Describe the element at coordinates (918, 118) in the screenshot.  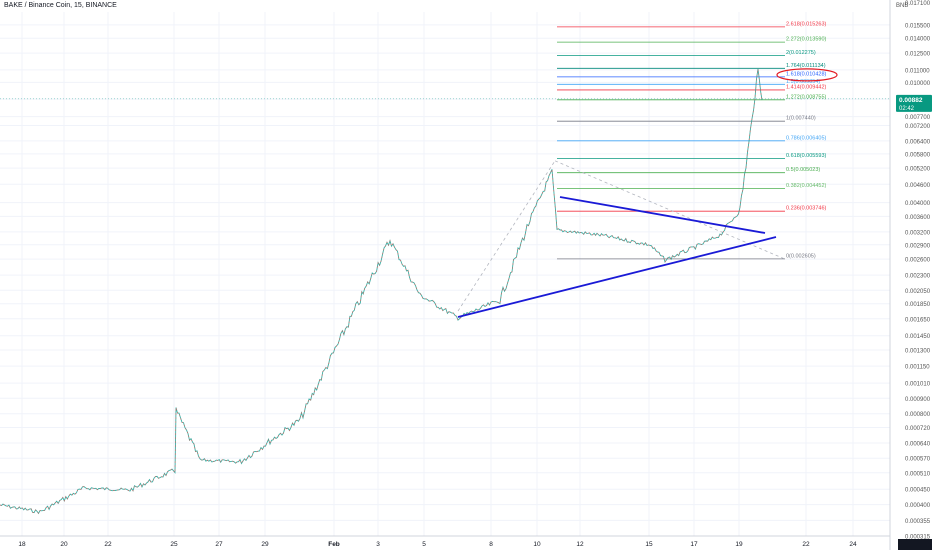
I see `y-tick-label: 0.007700` at that location.